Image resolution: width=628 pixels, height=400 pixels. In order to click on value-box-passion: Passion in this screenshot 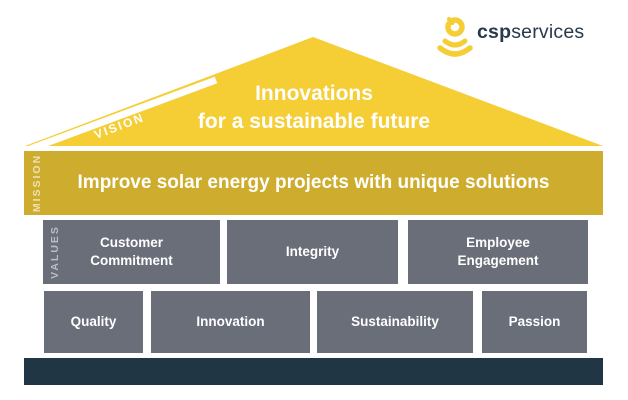, I will do `click(534, 322)`.